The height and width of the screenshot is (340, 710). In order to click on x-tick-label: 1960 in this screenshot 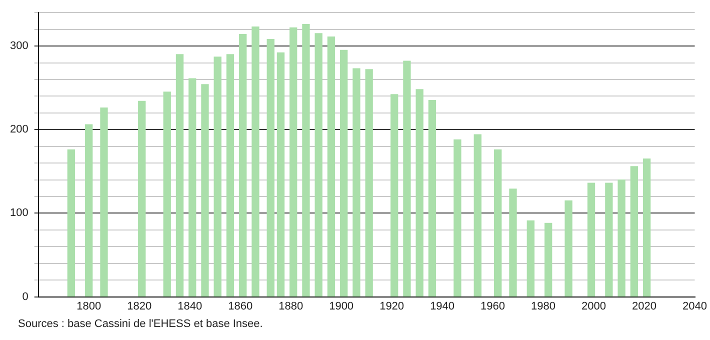, I will do `click(493, 306)`.